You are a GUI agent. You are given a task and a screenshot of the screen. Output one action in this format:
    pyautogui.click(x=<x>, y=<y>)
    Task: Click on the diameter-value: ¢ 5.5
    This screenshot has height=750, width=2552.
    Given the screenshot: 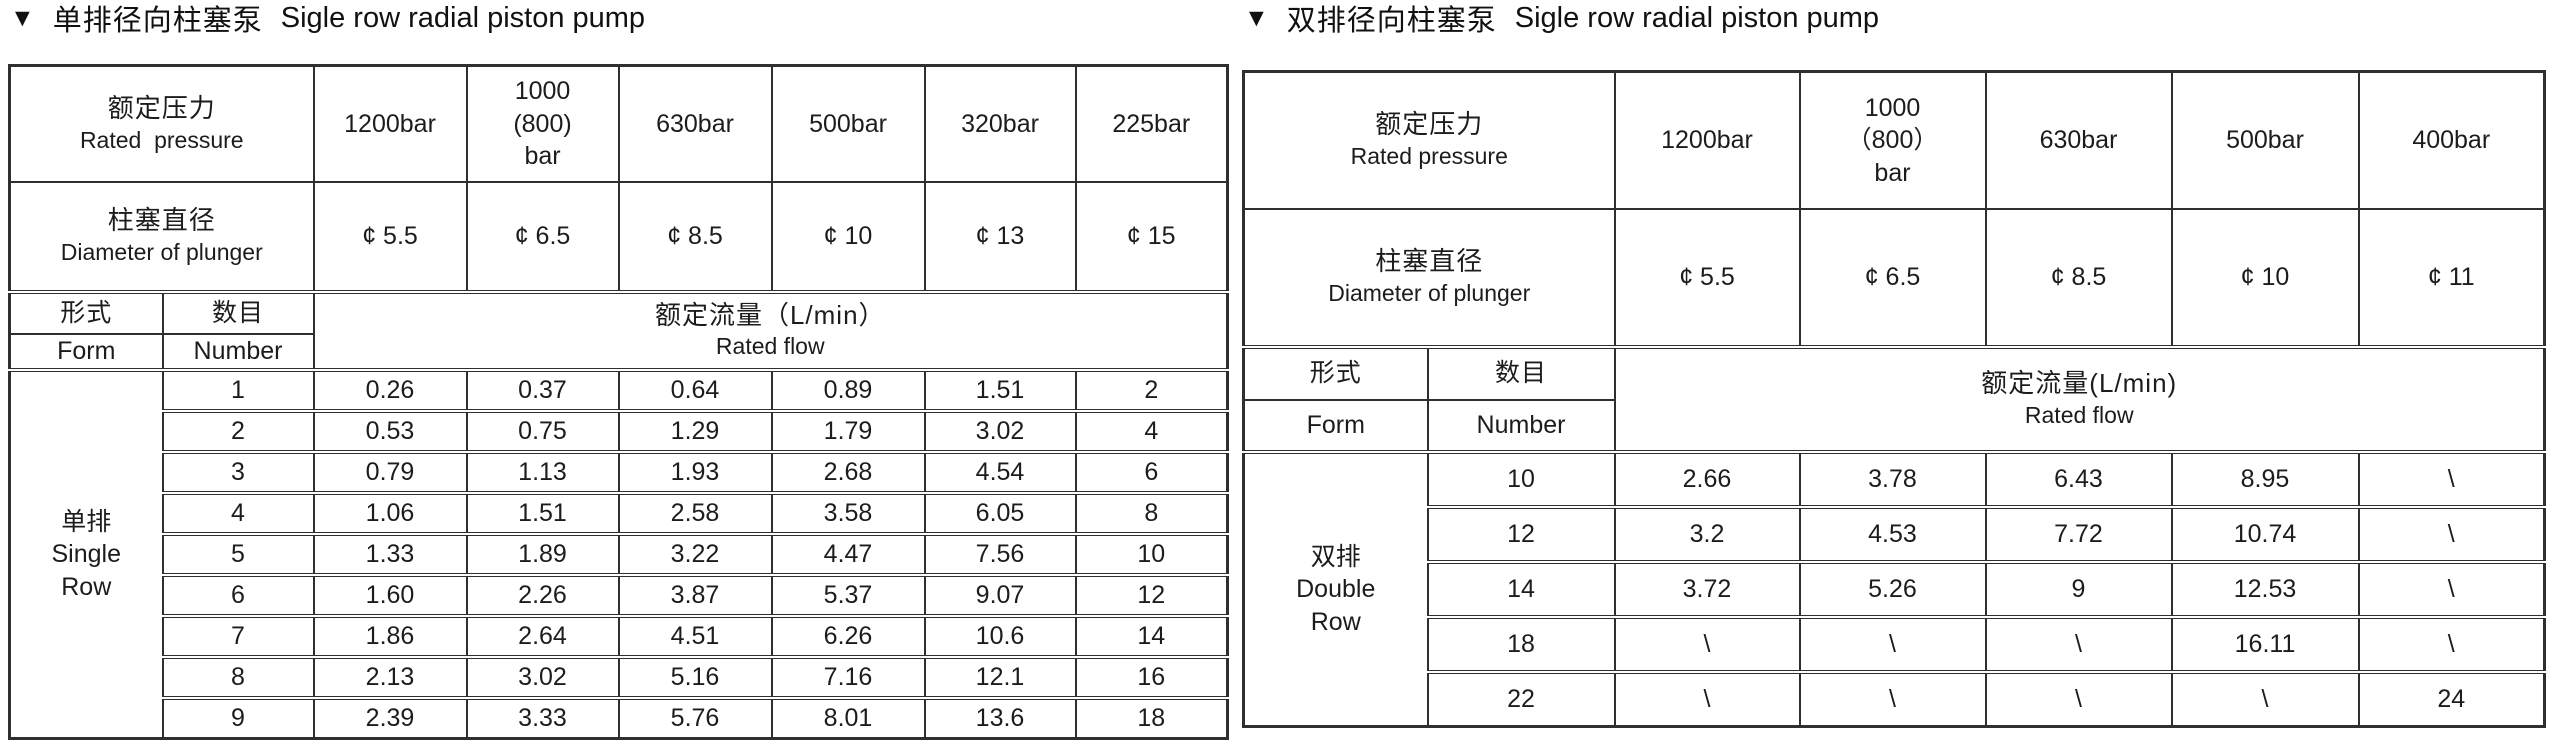 What is the action you would take?
    pyautogui.click(x=1707, y=277)
    